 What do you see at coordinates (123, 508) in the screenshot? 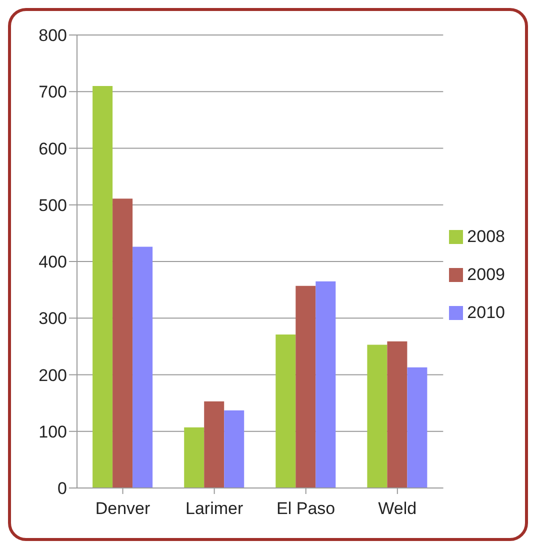
I see `x-tick-label: Denver` at bounding box center [123, 508].